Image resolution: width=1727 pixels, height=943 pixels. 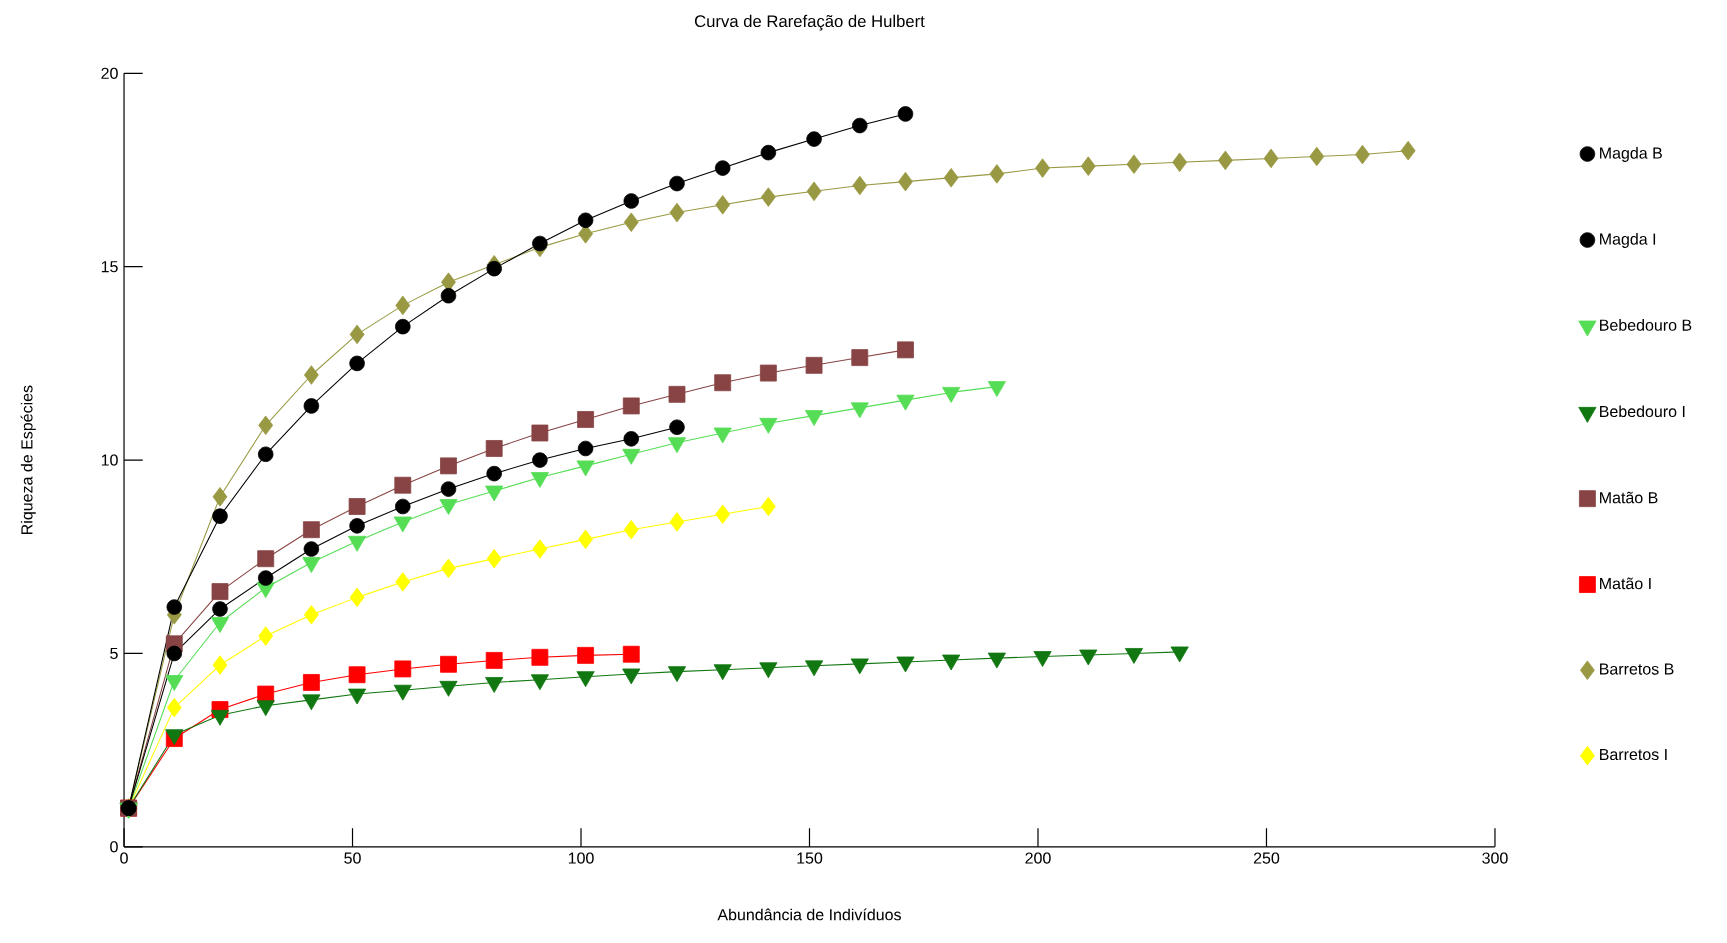 I want to click on legend-label: Magda B, so click(x=1631, y=155).